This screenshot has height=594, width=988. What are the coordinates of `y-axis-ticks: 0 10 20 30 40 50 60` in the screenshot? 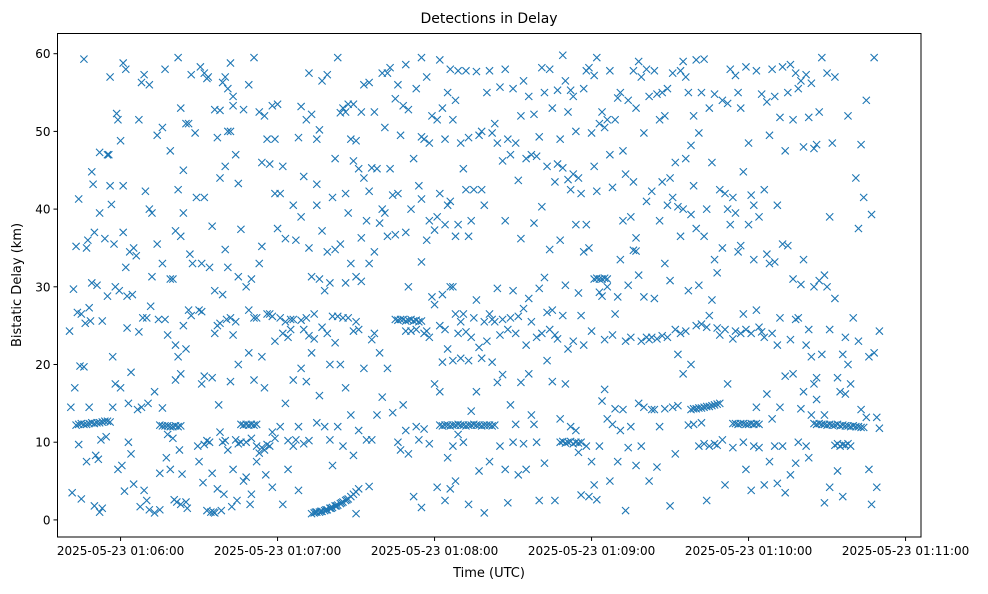 It's located at (46, 287).